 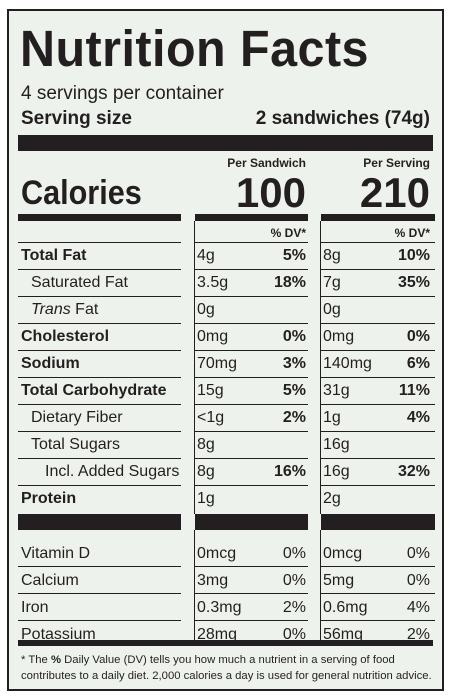 What do you see at coordinates (394, 192) in the screenshot?
I see `calories-per-serving: 210` at bounding box center [394, 192].